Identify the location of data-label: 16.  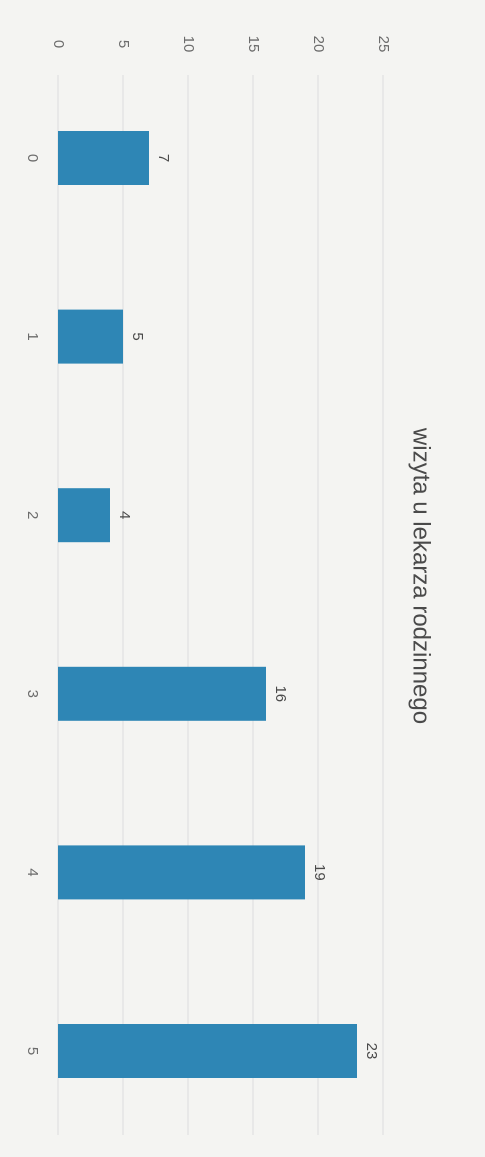
(280, 693).